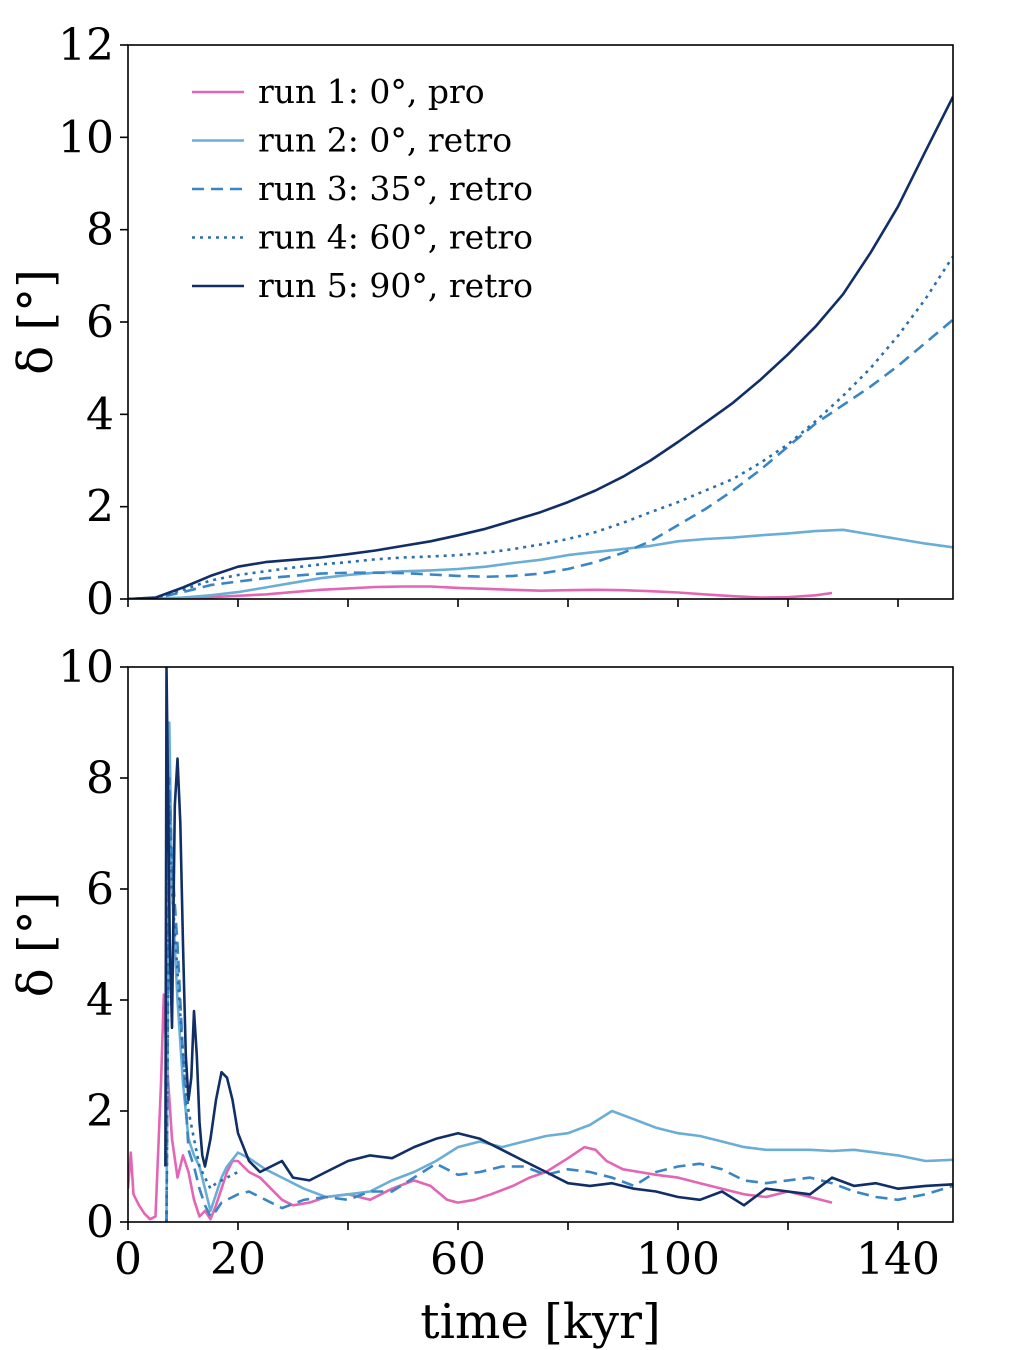 The image size is (1013, 1350). I want to click on x-tick-label: 140, so click(898, 1259).